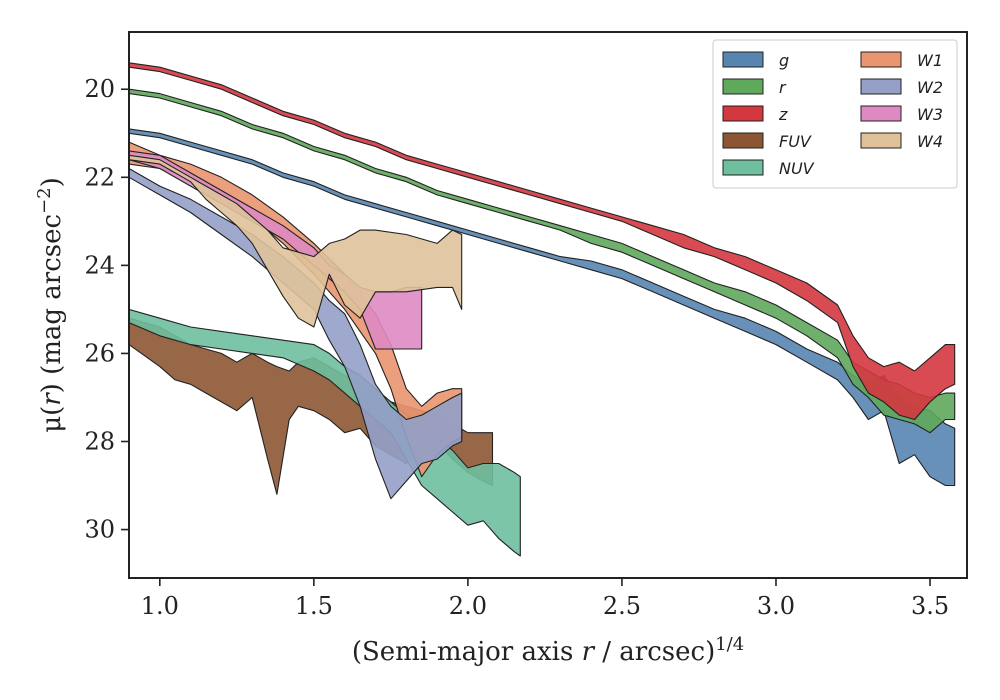 This screenshot has width=1000, height=700. Describe the element at coordinates (296, 241) in the screenshot. I see `series-band-W4` at that location.